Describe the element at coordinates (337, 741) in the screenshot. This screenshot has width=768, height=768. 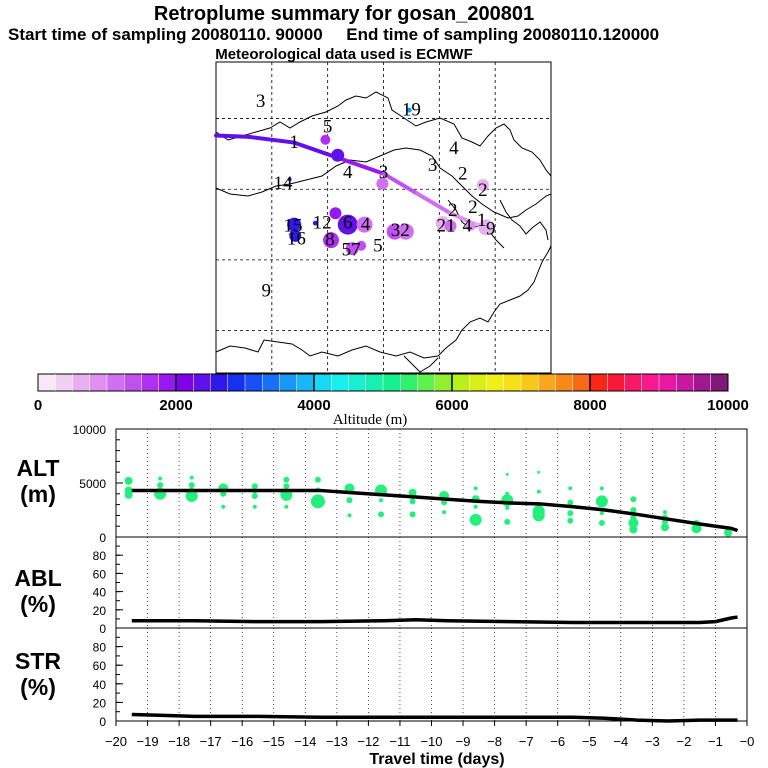
I see `x-tick-label: −13` at that location.